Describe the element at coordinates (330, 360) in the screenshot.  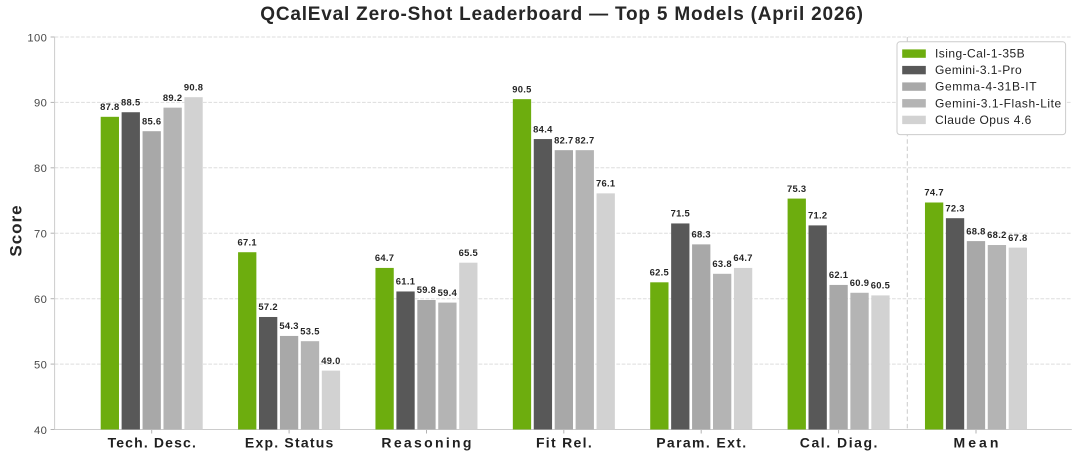
I see `svg-text: 49.0` at that location.